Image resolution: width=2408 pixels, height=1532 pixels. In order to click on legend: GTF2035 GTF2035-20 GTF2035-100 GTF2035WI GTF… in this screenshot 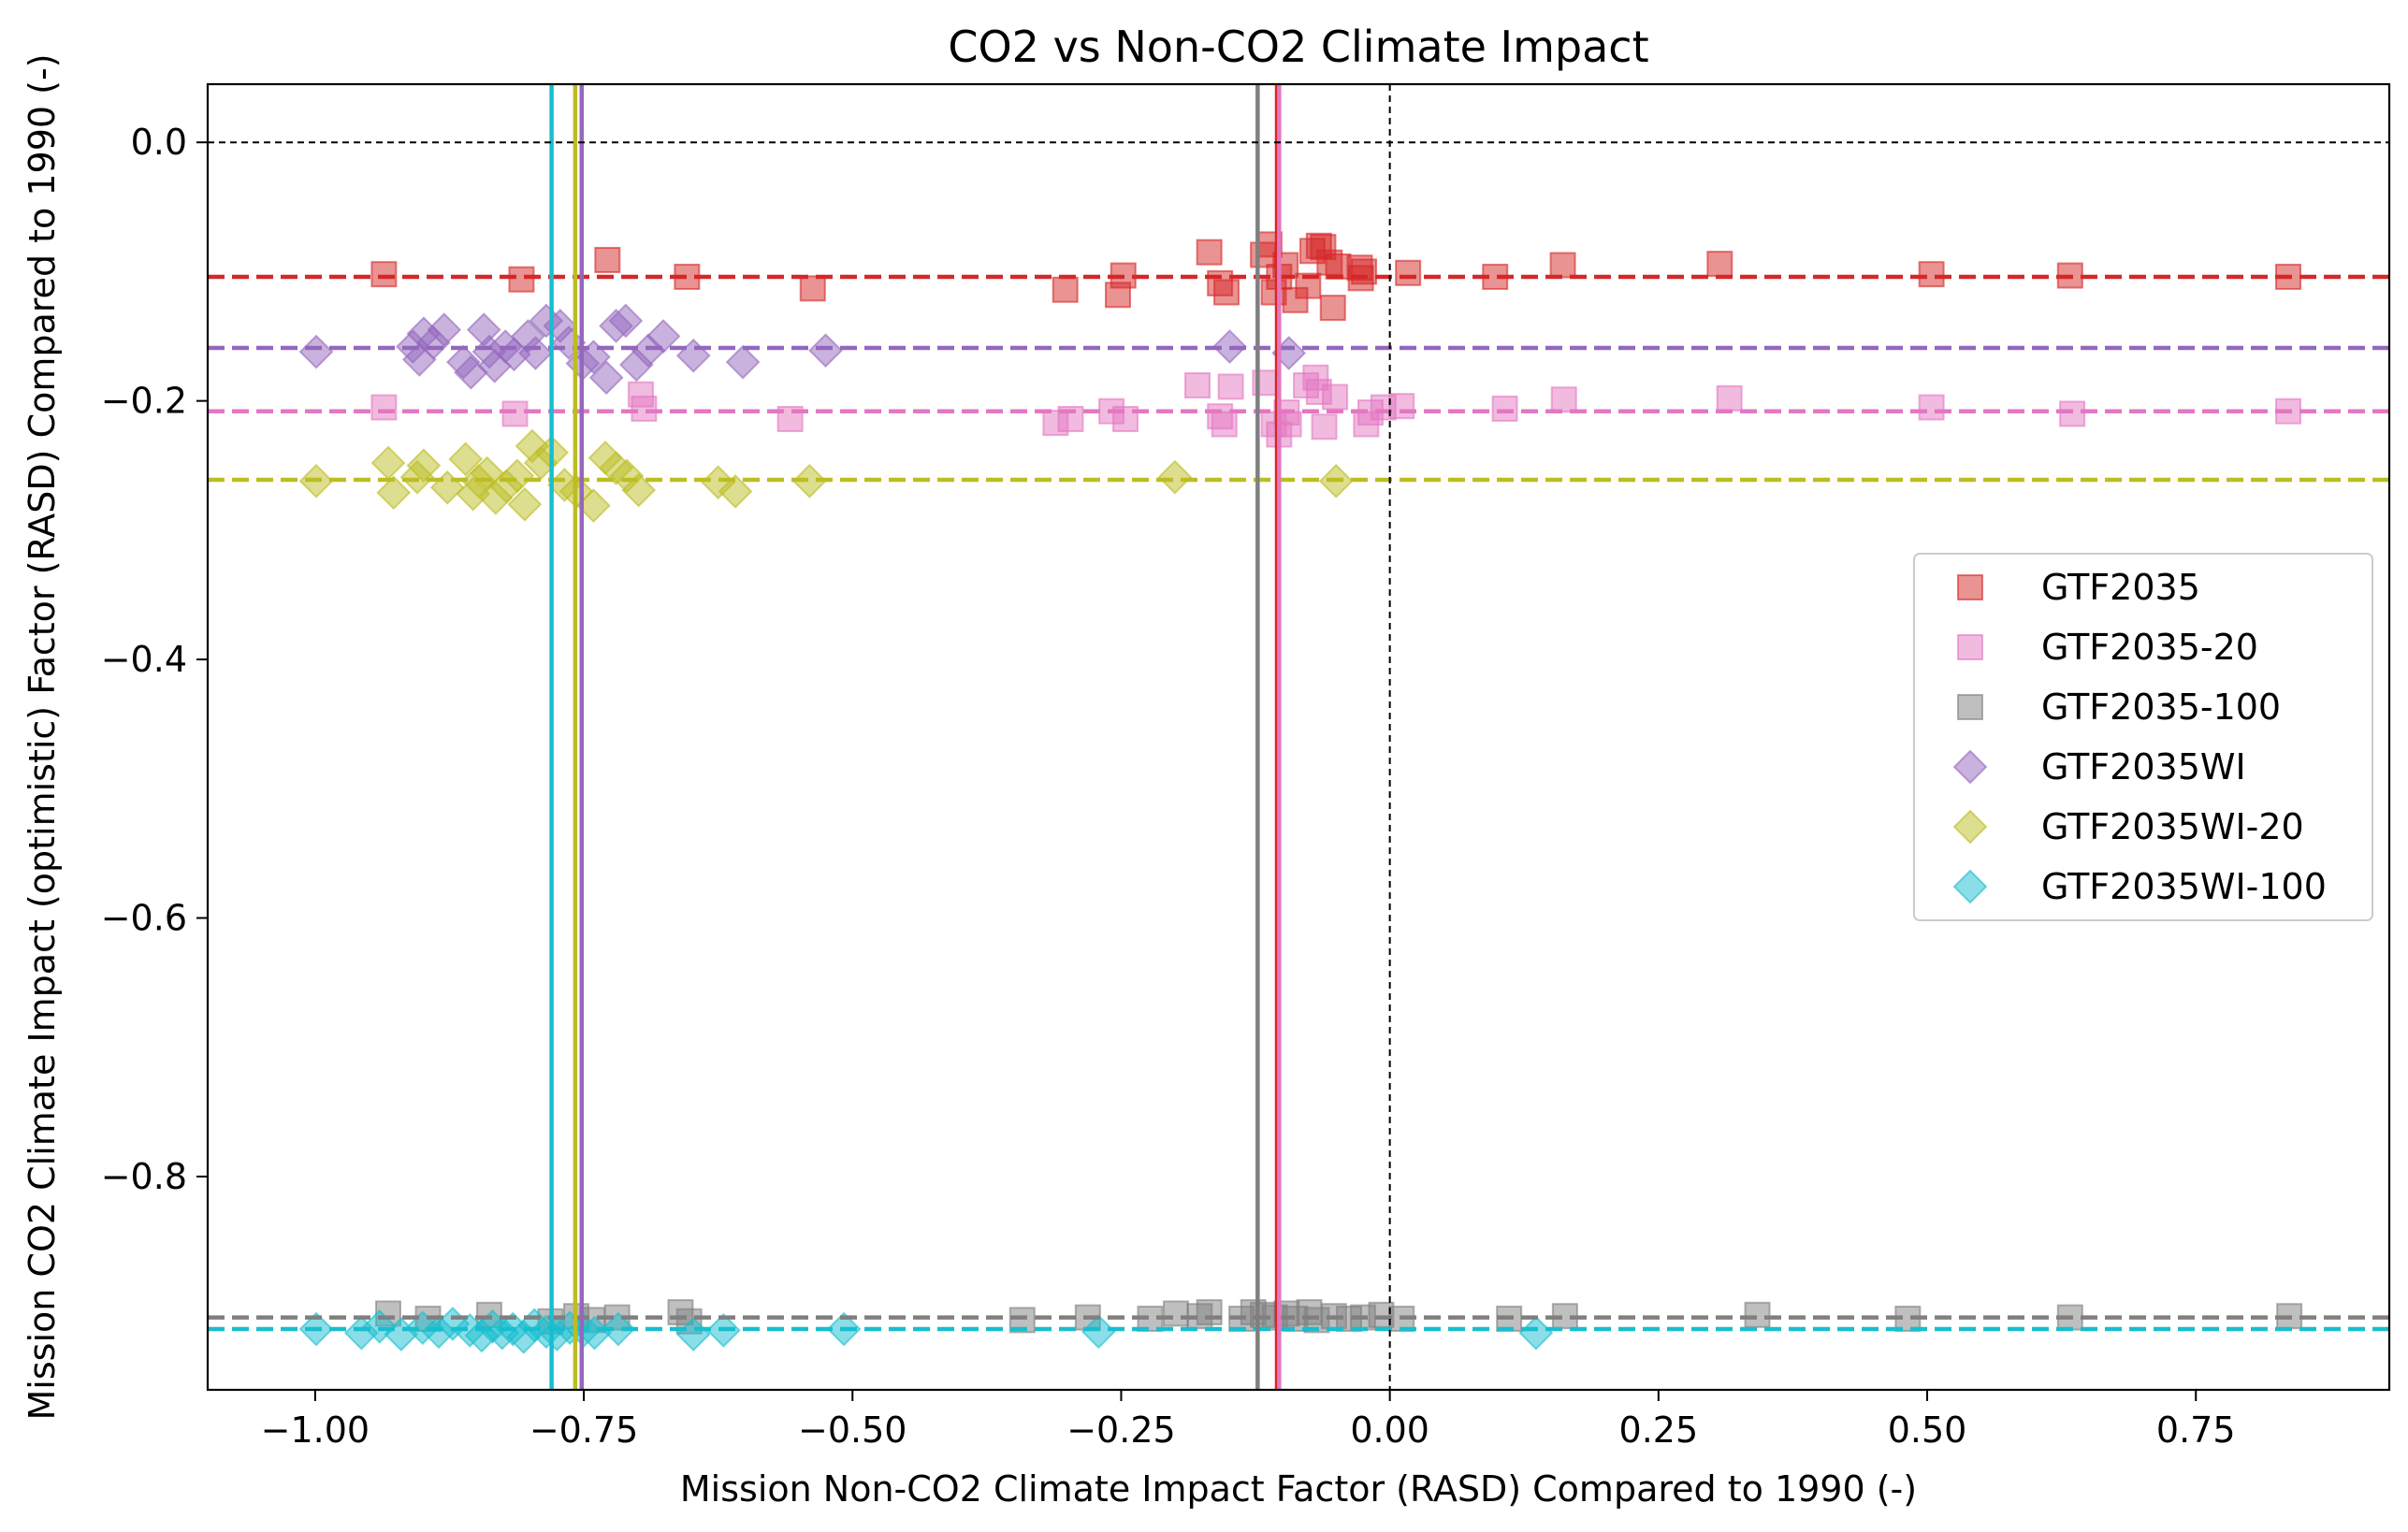, I will do `click(2143, 737)`.